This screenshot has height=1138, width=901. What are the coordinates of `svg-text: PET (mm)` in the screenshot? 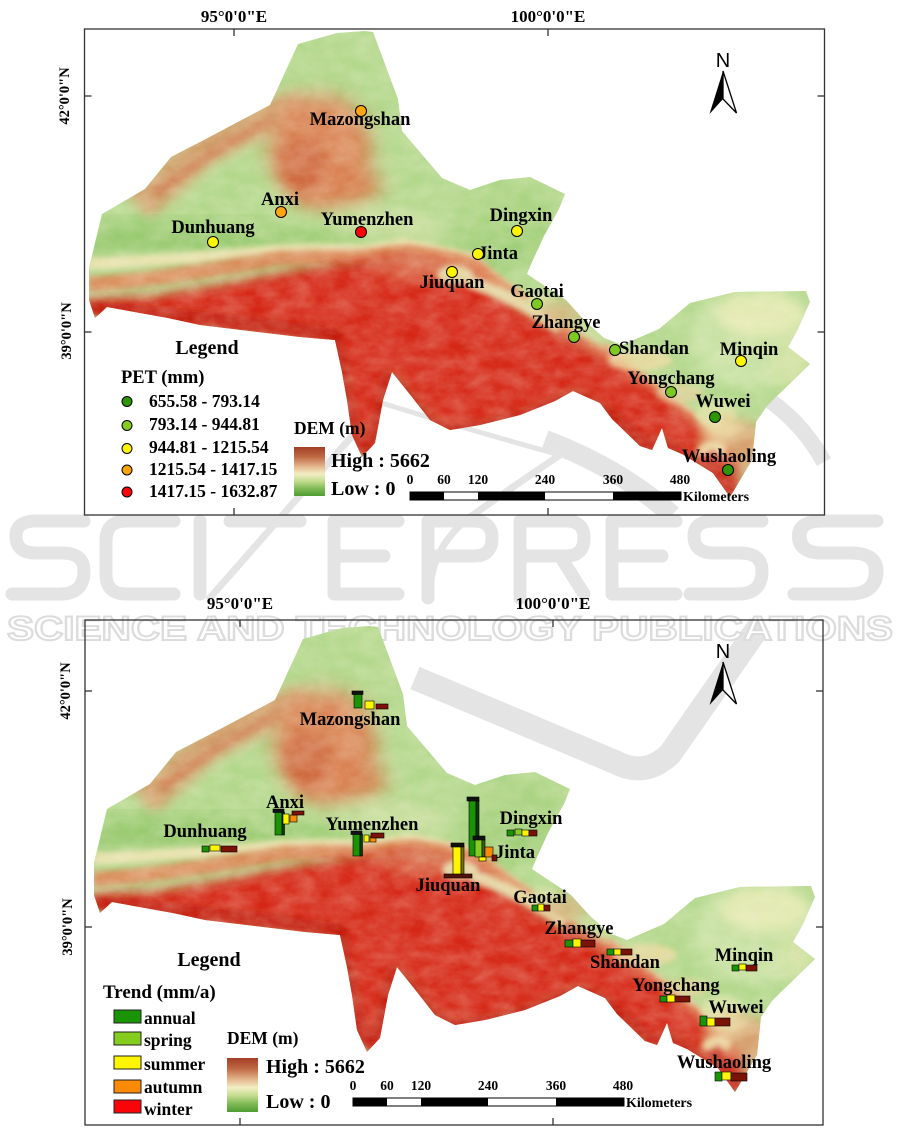 It's located at (162, 378).